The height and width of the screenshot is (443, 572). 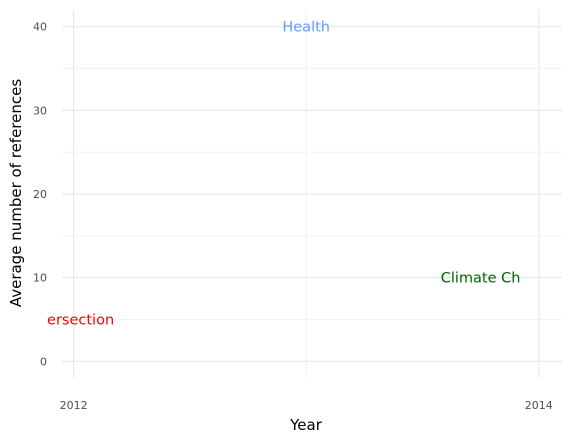 I want to click on y-tick-label: 20, so click(x=40, y=194).